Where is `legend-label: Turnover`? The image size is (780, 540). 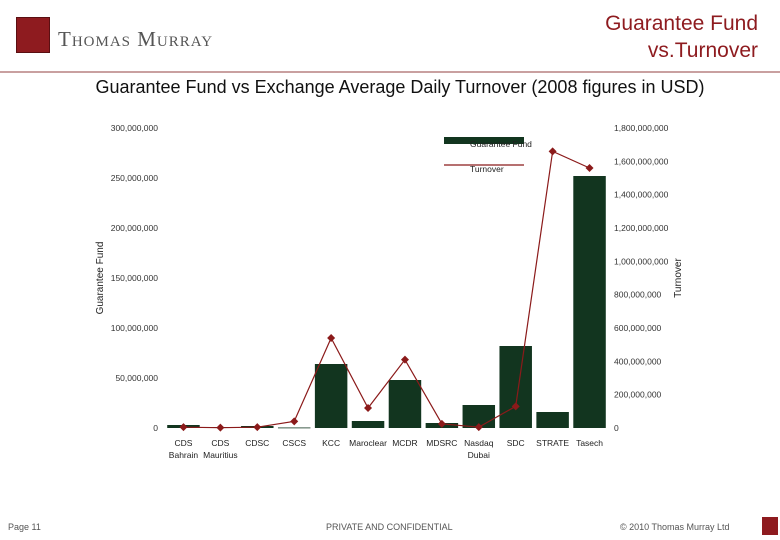
legend-label: Turnover is located at coordinates (487, 169).